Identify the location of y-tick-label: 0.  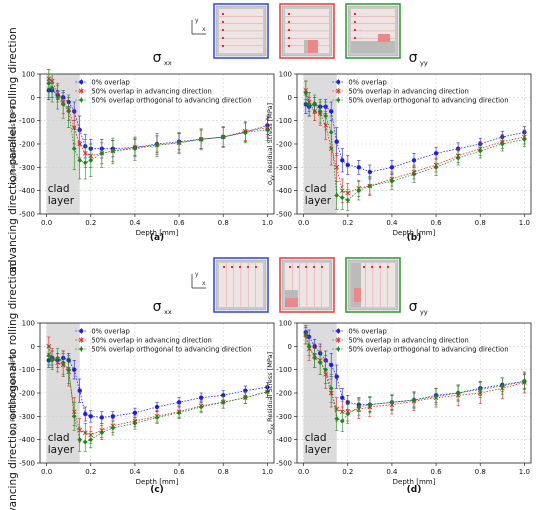
(33, 98).